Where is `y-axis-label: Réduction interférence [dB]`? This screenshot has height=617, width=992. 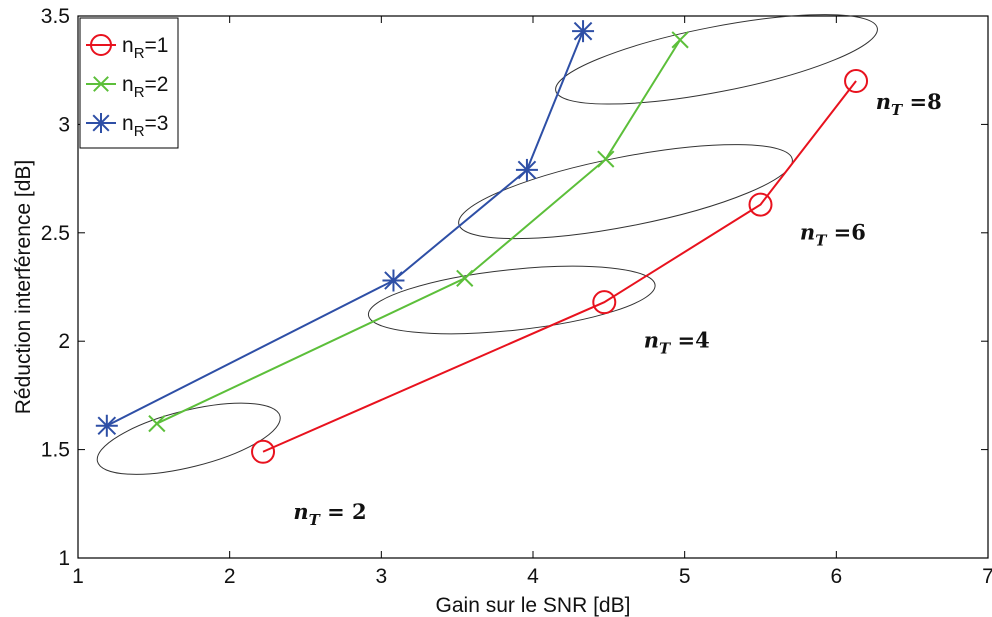
y-axis-label: Réduction interférence [dB] is located at coordinates (23, 287).